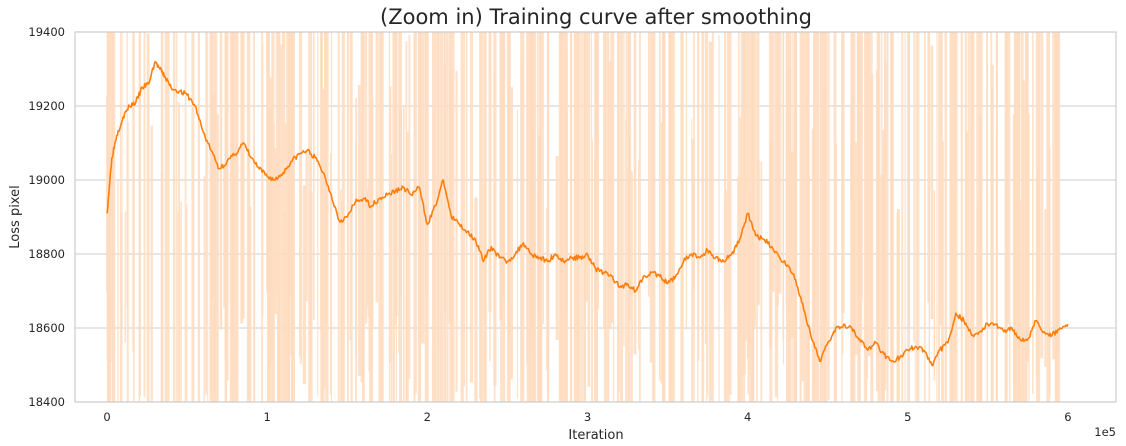 The width and height of the screenshot is (1126, 446). I want to click on y-tick-label: 19000, so click(46, 180).